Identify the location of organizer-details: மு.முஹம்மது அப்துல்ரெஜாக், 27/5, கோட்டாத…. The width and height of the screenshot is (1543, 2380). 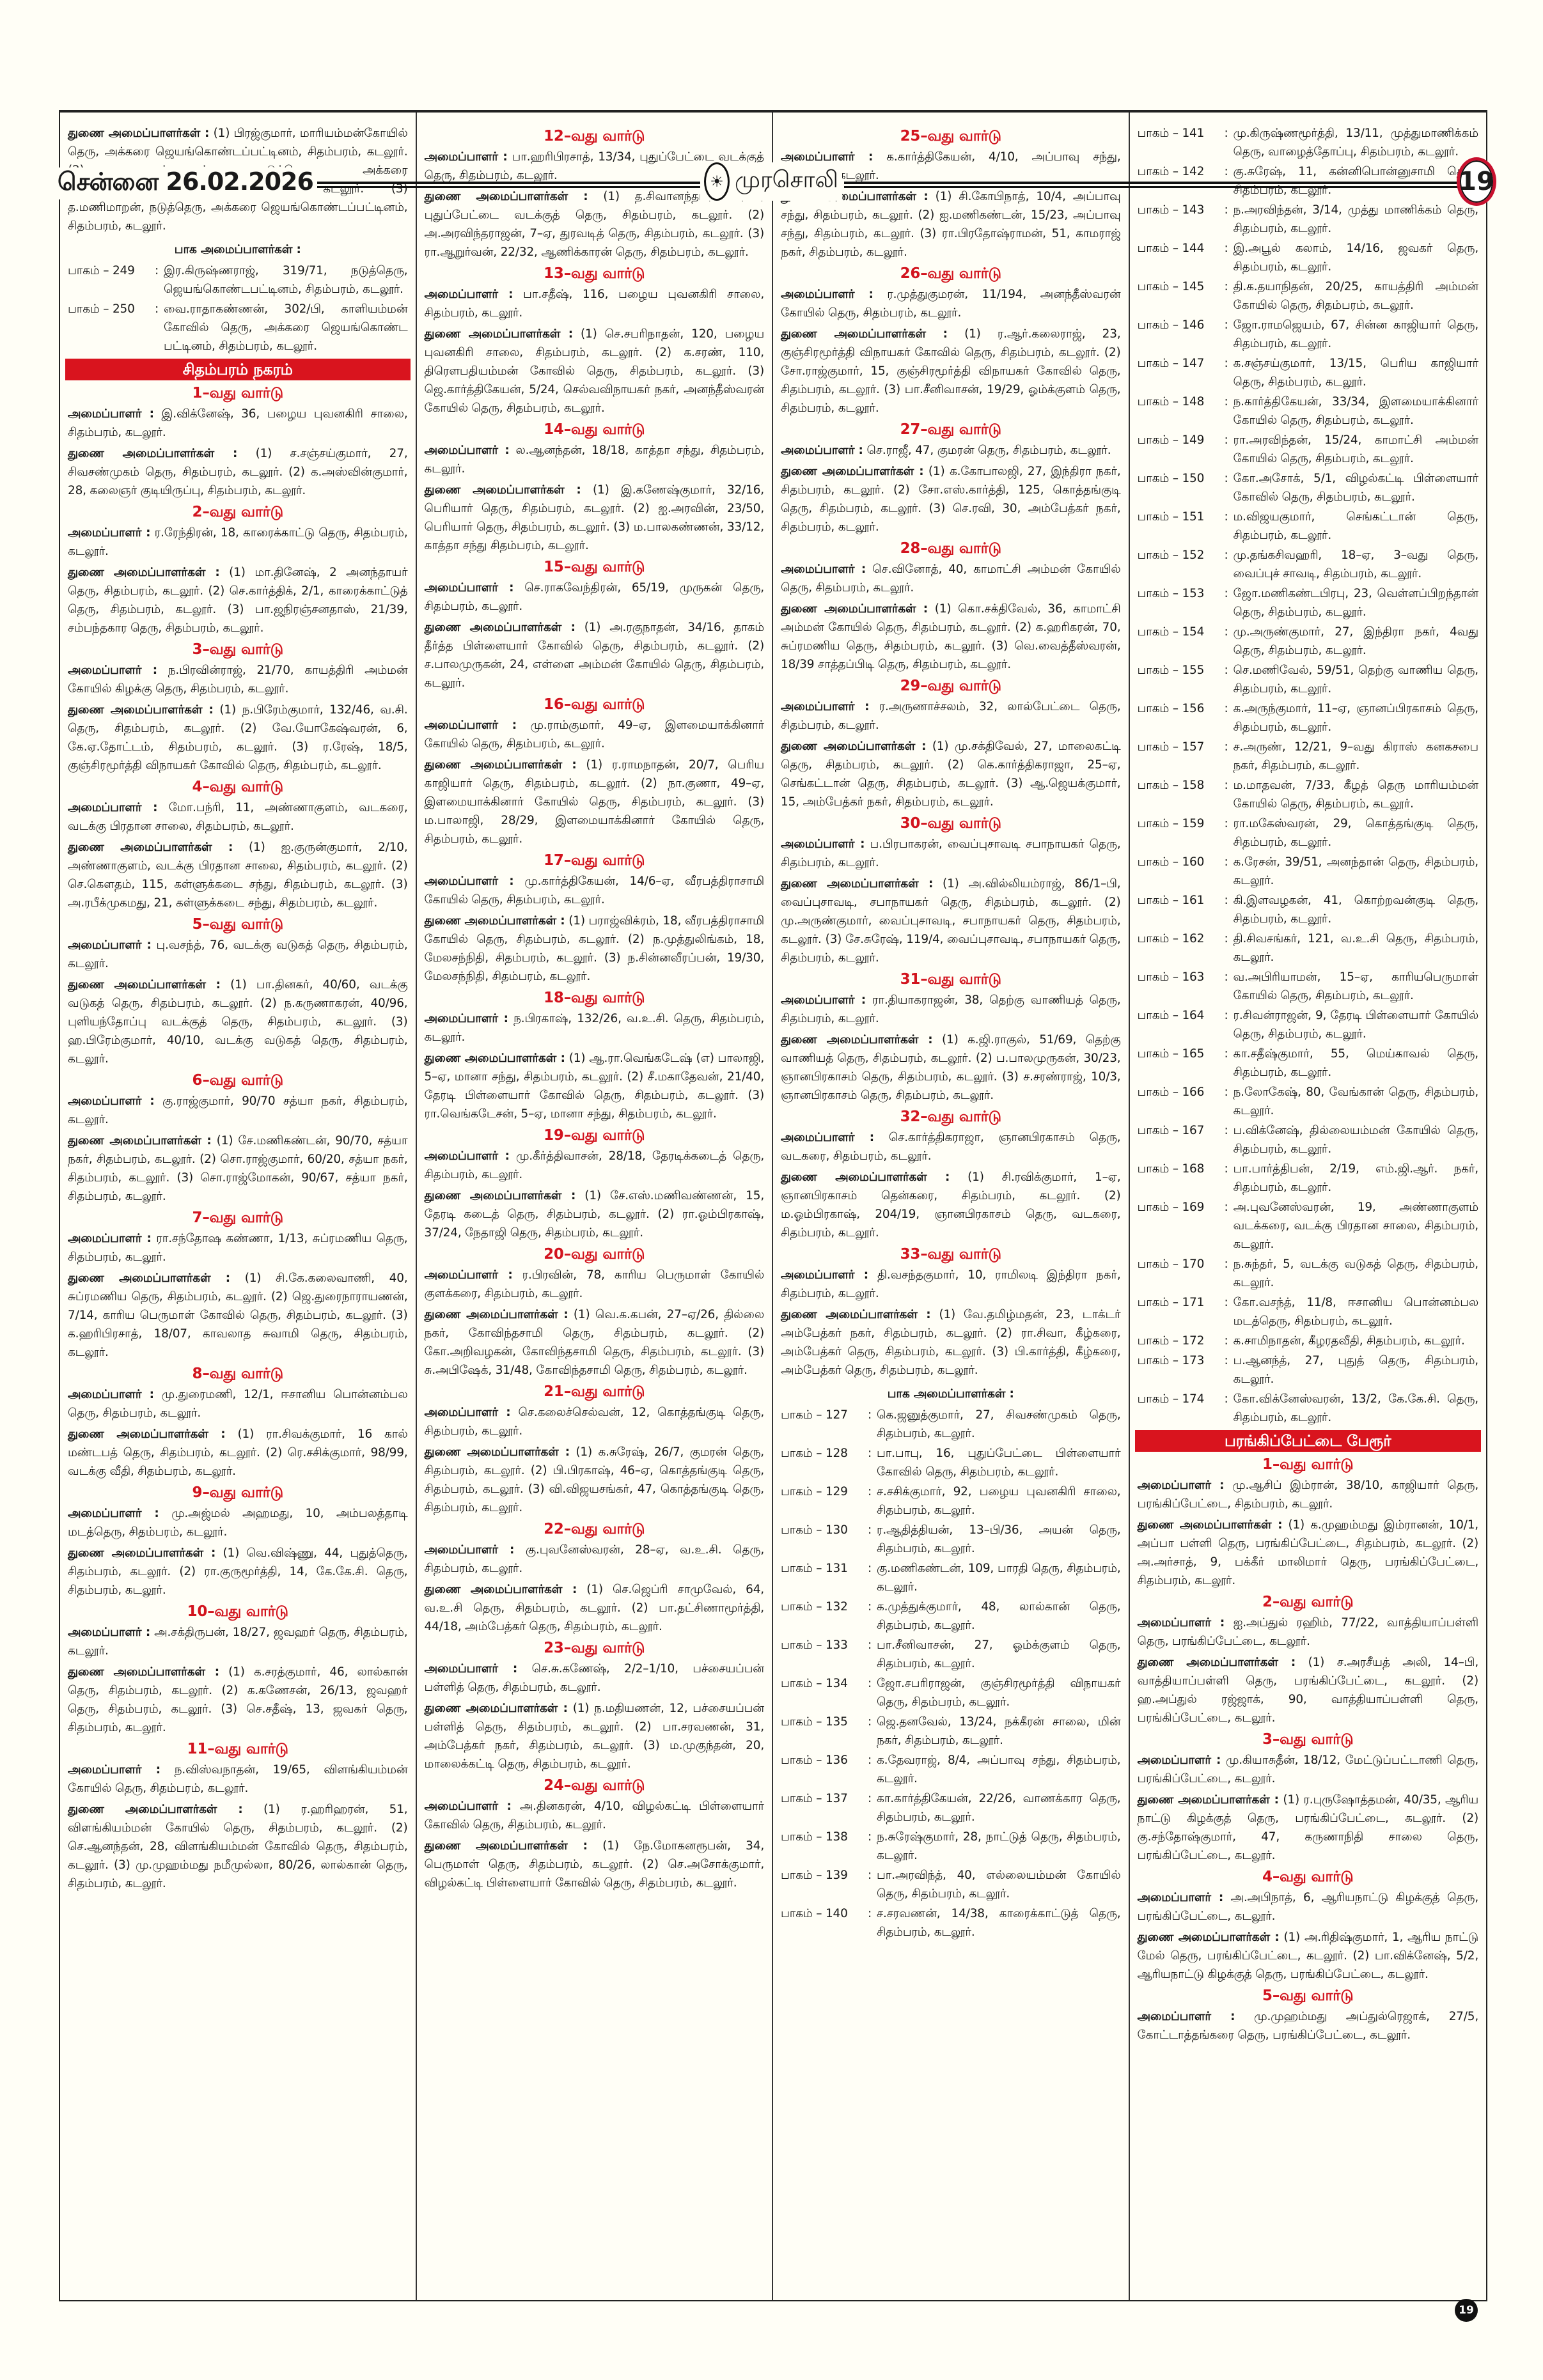
(1308, 2026).